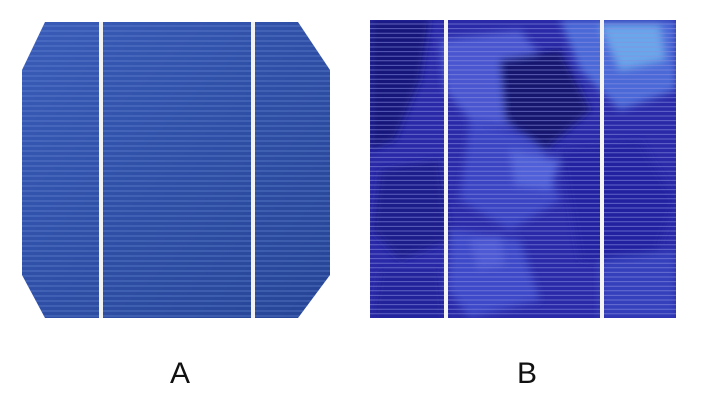 The height and width of the screenshot is (407, 711). What do you see at coordinates (526, 373) in the screenshot?
I see `panel-label-b: B` at bounding box center [526, 373].